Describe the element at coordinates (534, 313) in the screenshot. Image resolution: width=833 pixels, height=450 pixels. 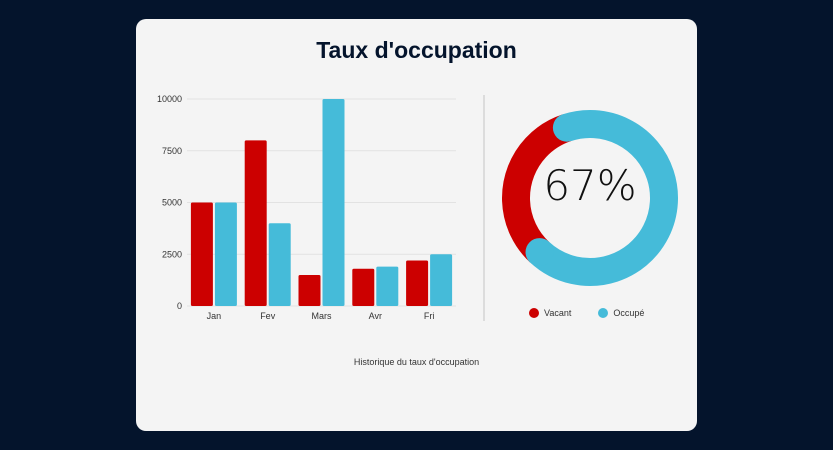
I see `legend-swatch-vacant` at that location.